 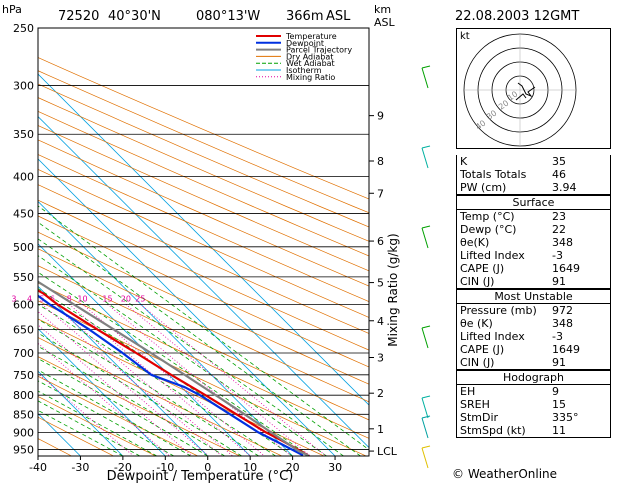 What do you see at coordinates (23, 432) in the screenshot?
I see `pressure-tick-label: 900` at bounding box center [23, 432].